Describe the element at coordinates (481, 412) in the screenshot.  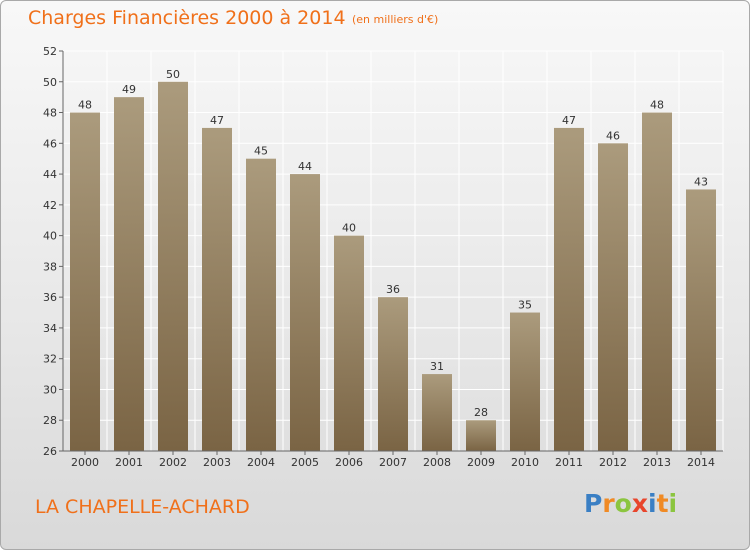
I see `bar-value-label: 28` at that location.